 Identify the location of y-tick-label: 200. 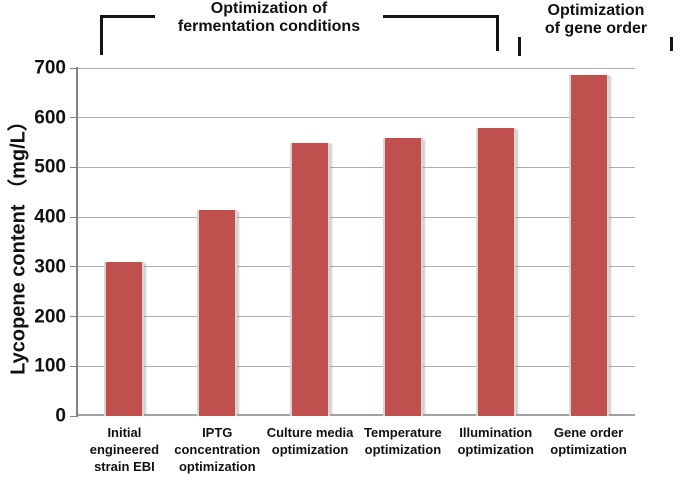
(50, 317).